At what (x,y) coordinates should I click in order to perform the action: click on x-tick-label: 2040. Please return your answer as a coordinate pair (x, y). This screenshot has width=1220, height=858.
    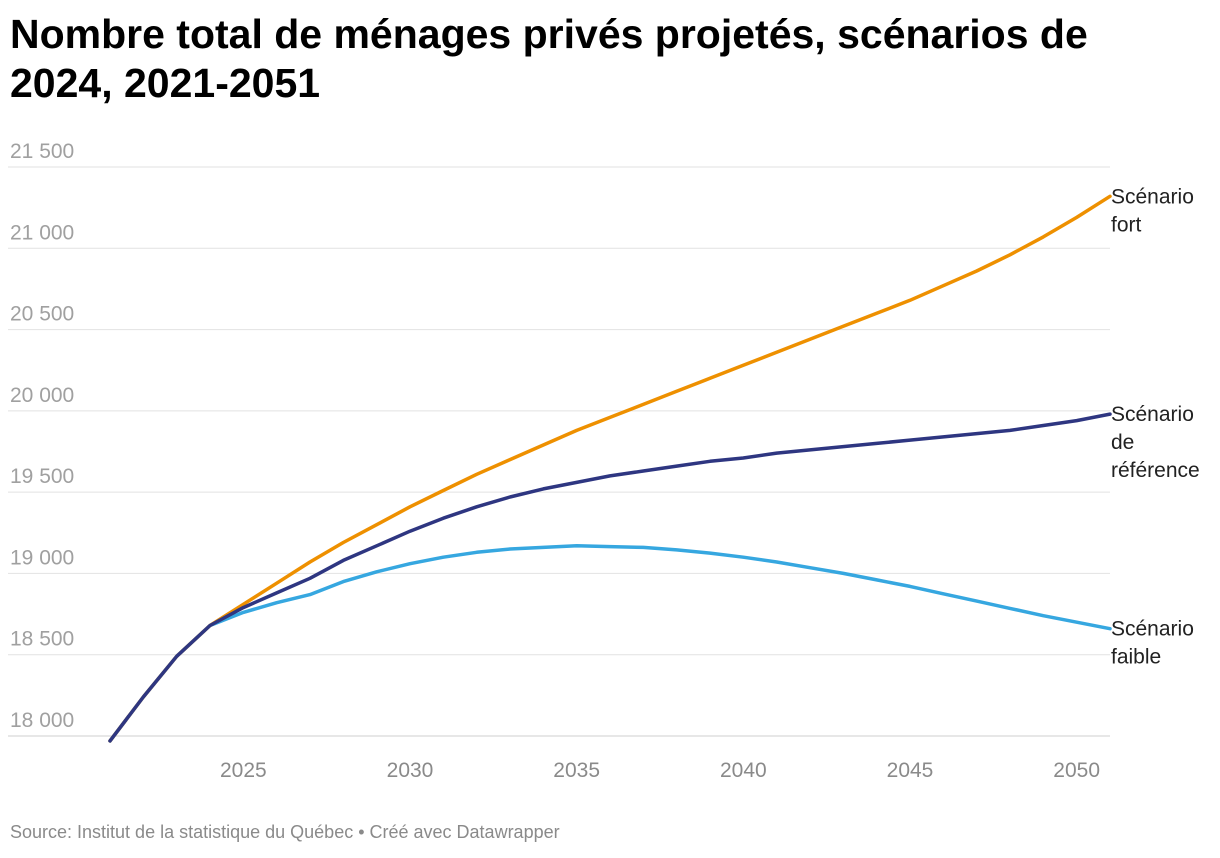
    Looking at the image, I should click on (743, 770).